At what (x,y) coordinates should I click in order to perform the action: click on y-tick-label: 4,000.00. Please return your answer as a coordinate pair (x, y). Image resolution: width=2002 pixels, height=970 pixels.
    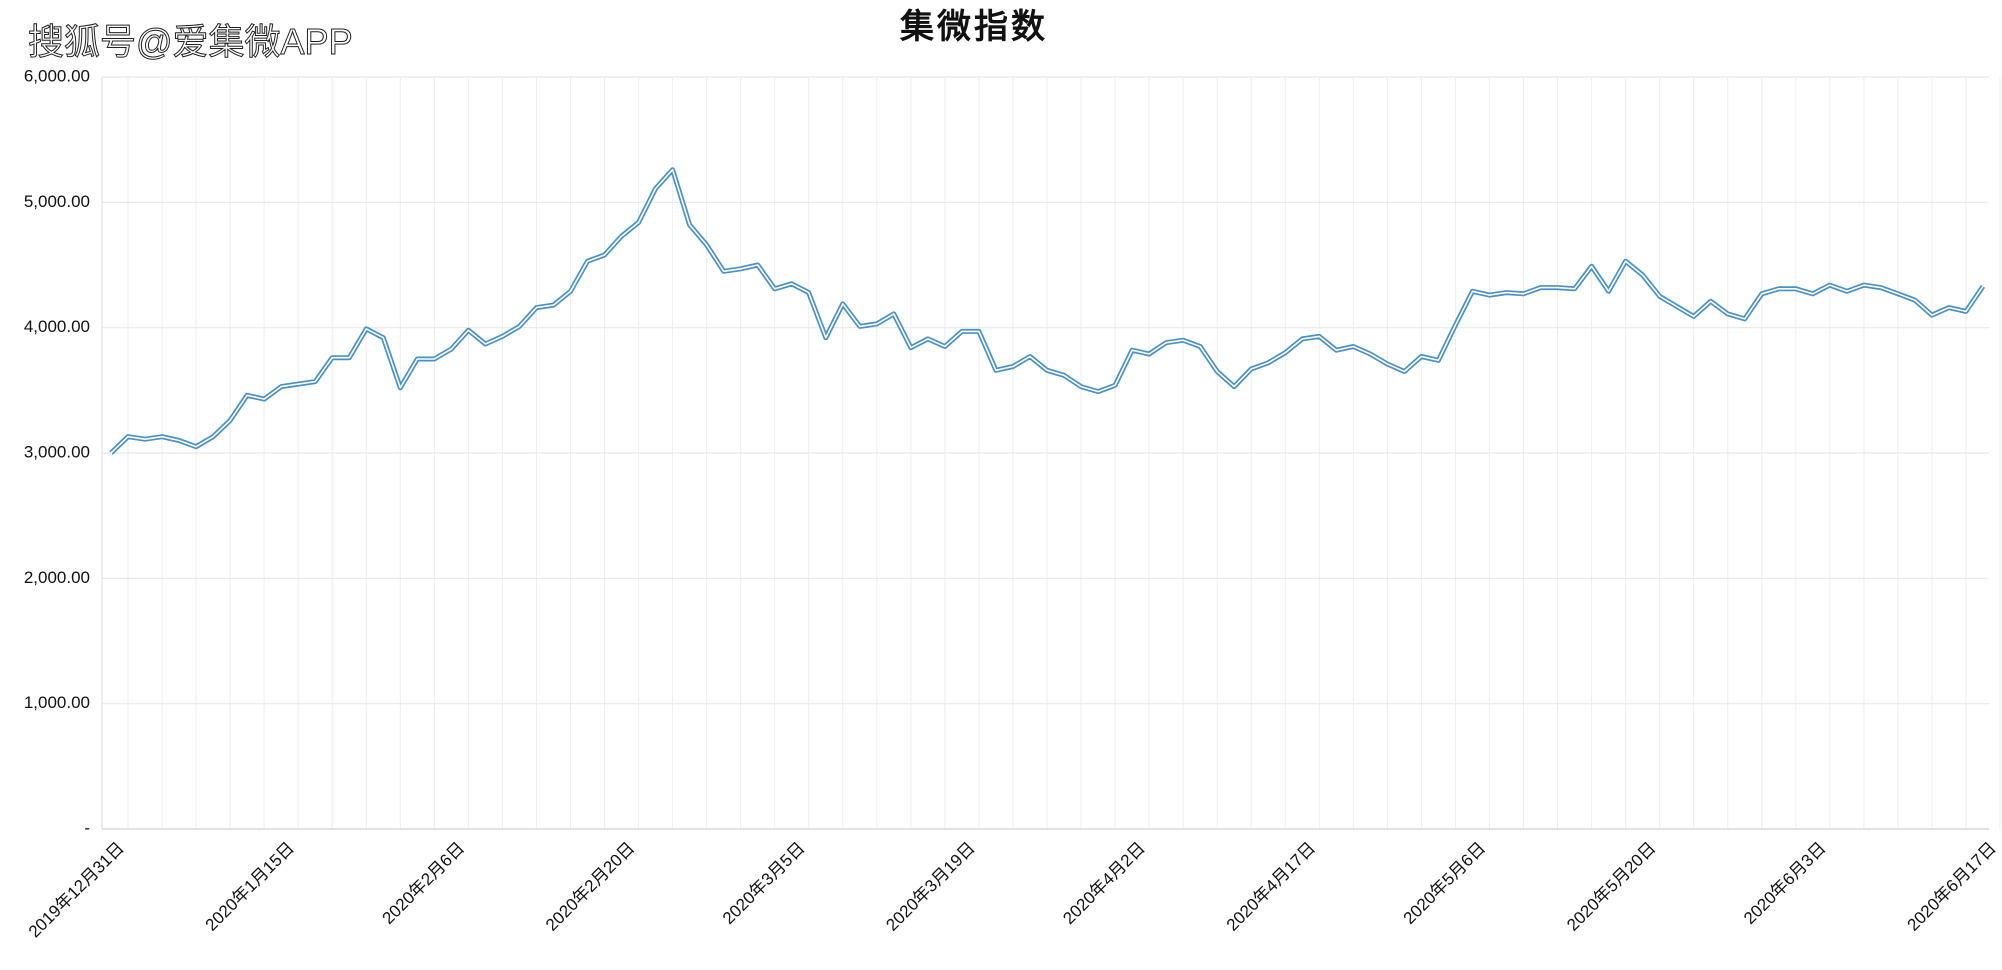
    Looking at the image, I should click on (57, 326).